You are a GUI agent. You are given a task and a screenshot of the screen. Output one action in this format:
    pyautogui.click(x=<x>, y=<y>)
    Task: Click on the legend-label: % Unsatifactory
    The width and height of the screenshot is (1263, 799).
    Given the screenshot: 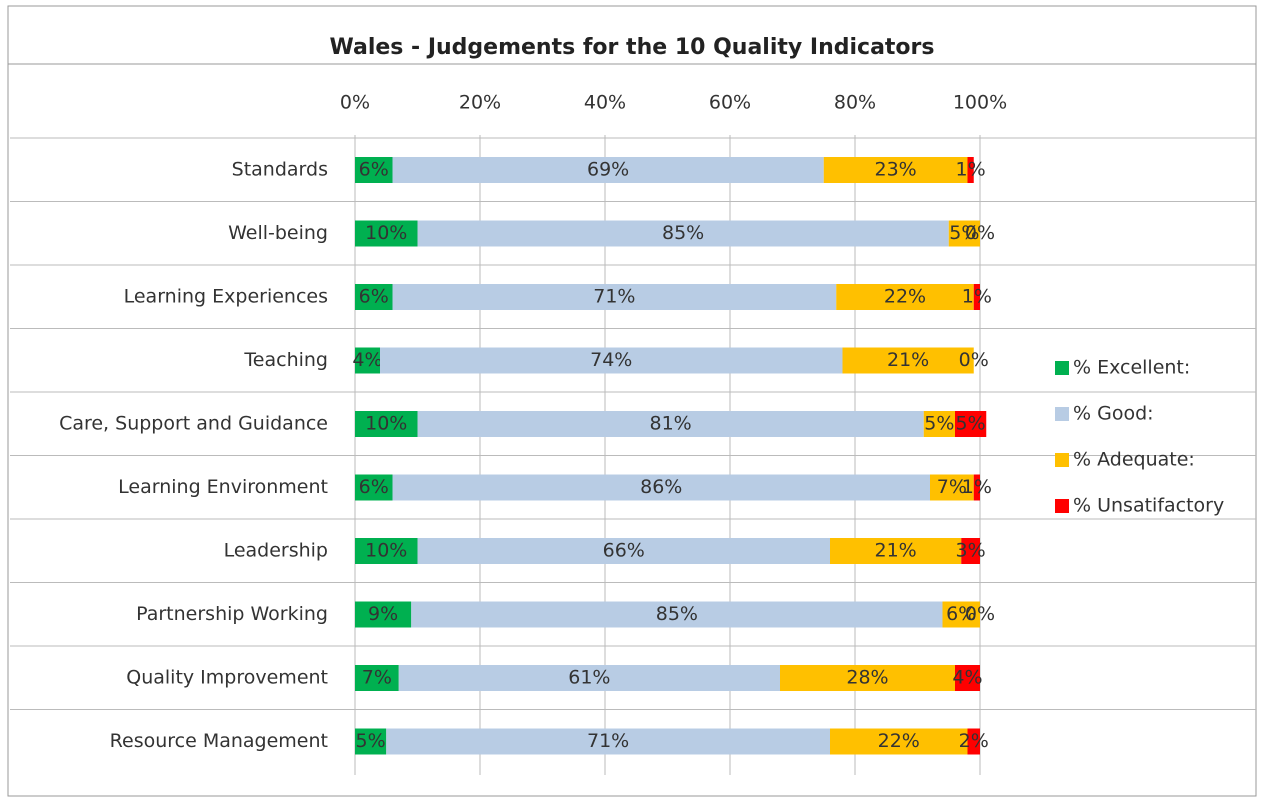 What is the action you would take?
    pyautogui.click(x=1148, y=506)
    